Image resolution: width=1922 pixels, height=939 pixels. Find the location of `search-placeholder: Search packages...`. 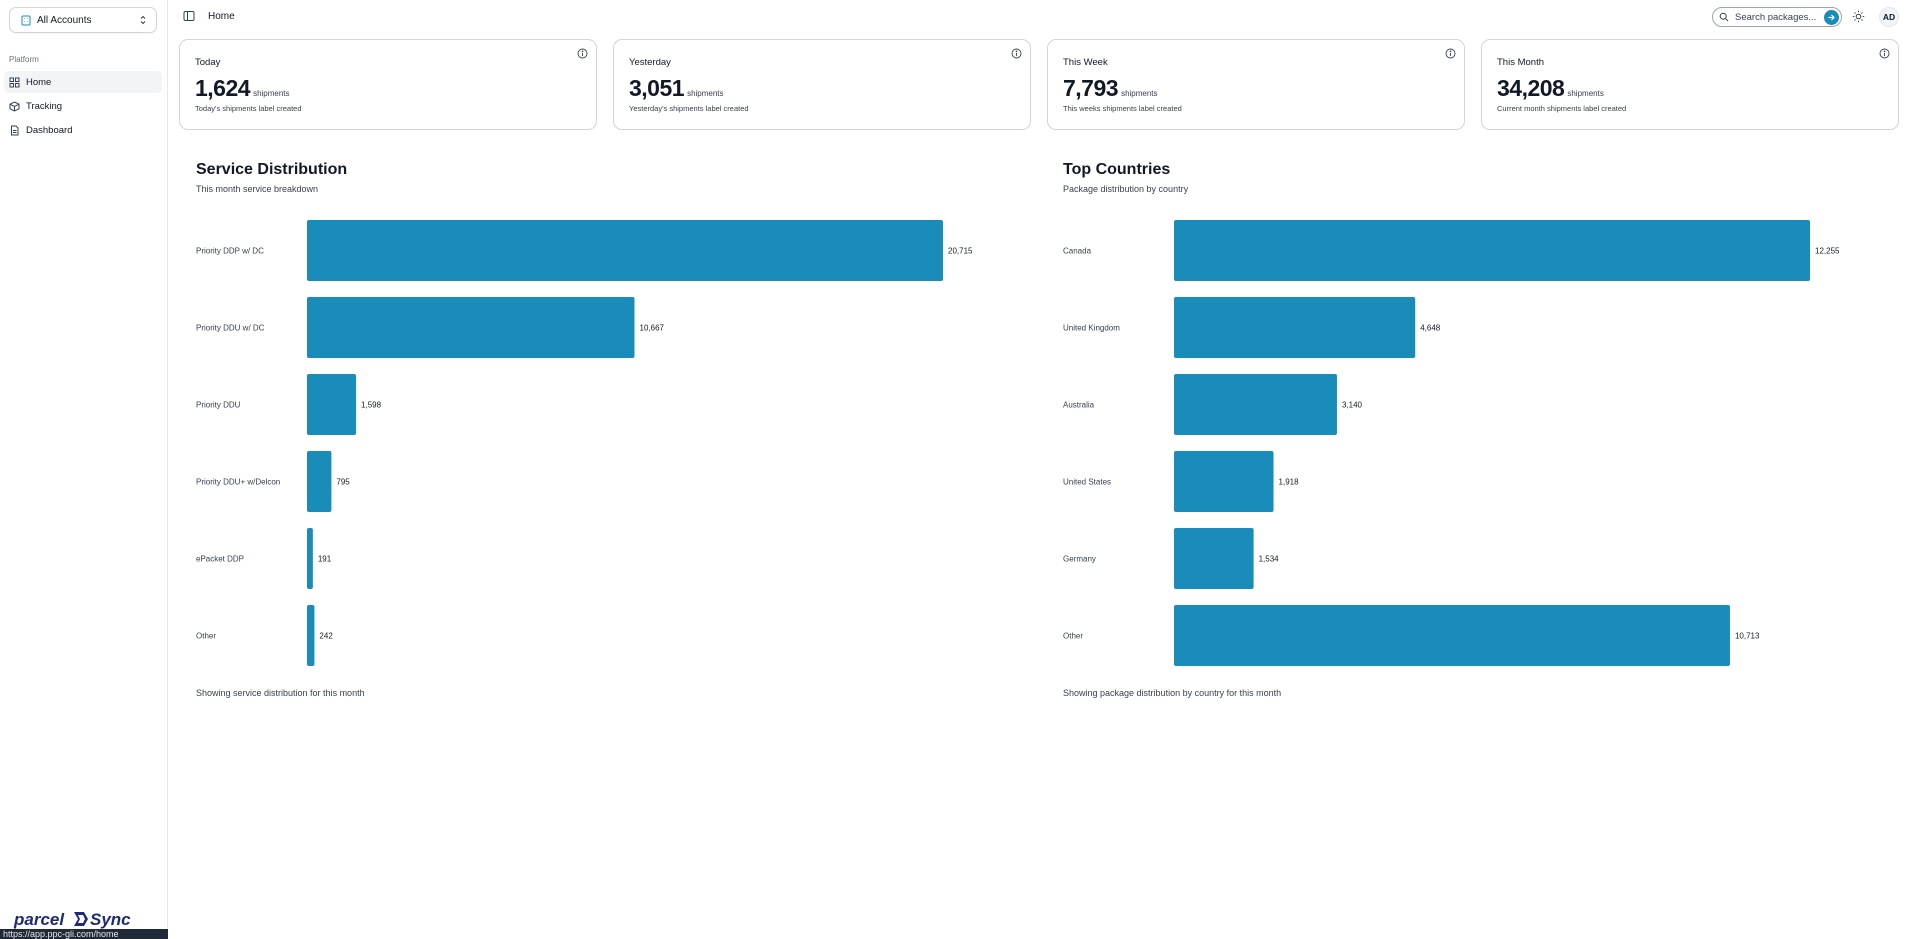

search-placeholder: Search packages... is located at coordinates (1776, 17).